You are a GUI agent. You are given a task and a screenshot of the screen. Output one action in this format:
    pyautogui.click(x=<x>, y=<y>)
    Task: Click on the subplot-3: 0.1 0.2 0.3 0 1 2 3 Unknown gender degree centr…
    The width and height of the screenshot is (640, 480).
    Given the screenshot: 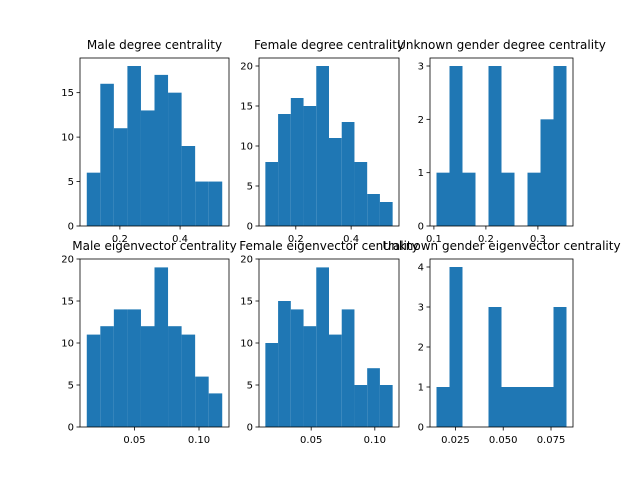 What is the action you would take?
    pyautogui.click(x=501, y=141)
    